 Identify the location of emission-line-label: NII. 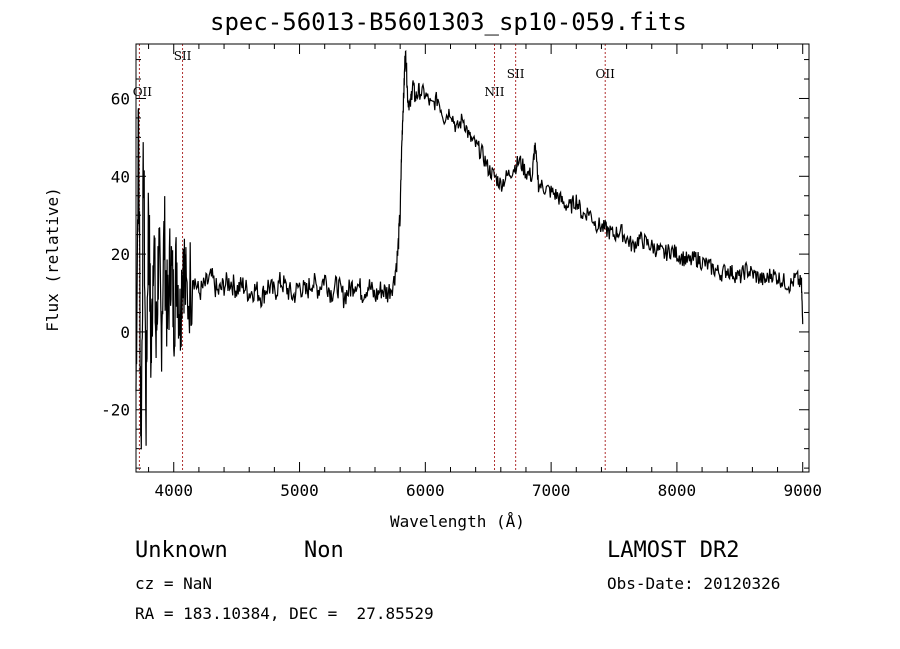
(495, 92).